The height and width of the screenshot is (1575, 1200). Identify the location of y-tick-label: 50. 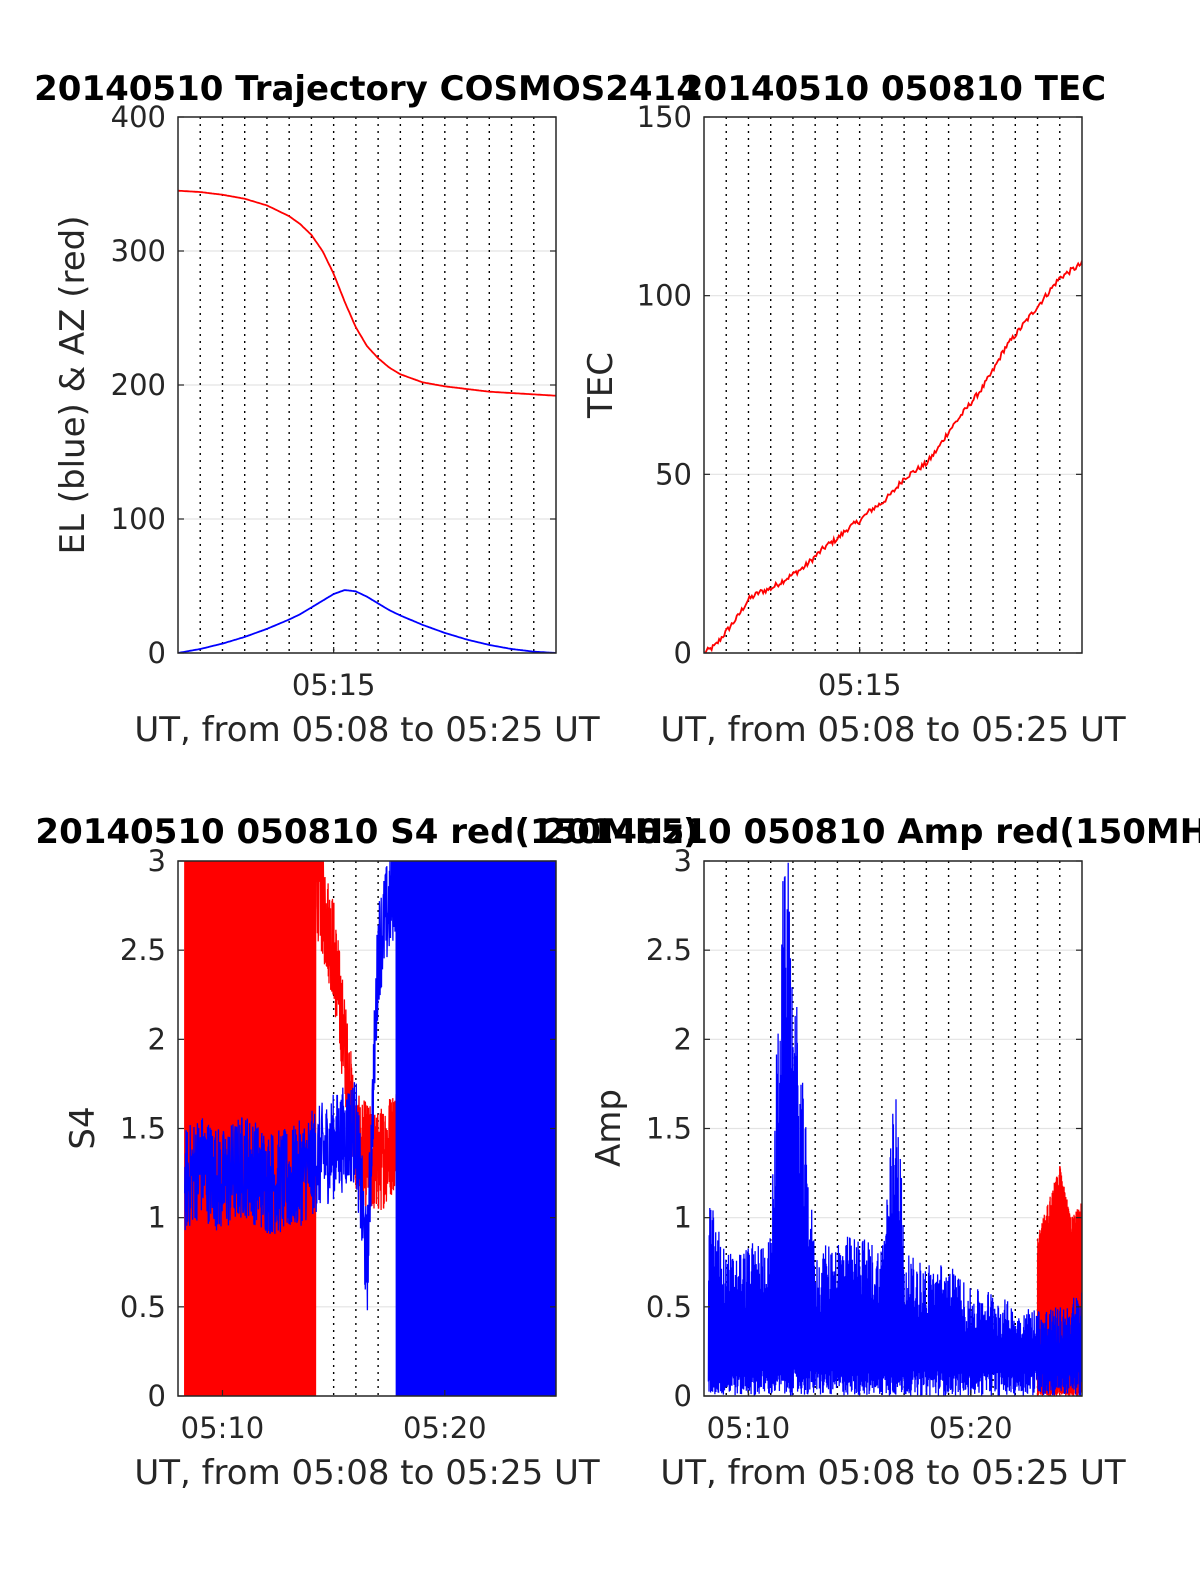
(673, 474).